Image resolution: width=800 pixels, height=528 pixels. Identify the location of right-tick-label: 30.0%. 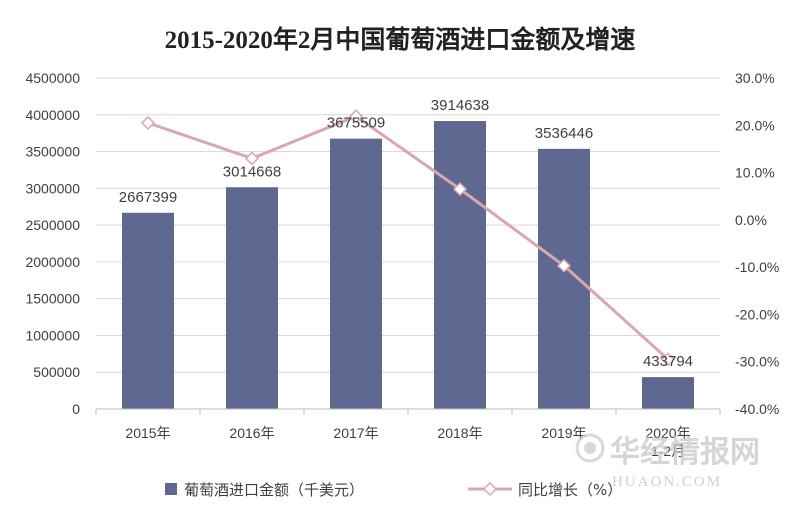
(755, 78).